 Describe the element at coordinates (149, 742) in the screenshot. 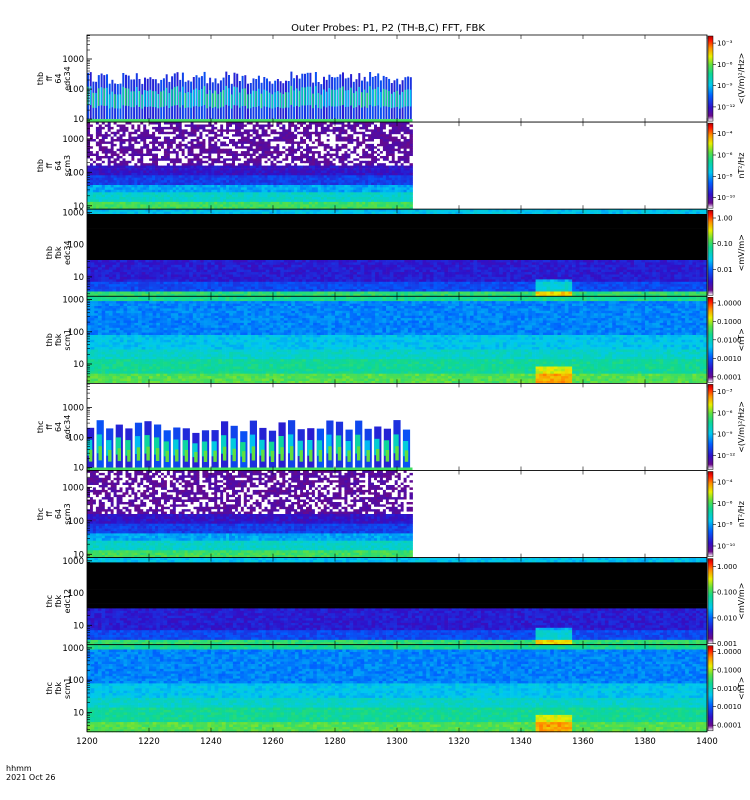

I see `x-tick-label: 1220` at that location.